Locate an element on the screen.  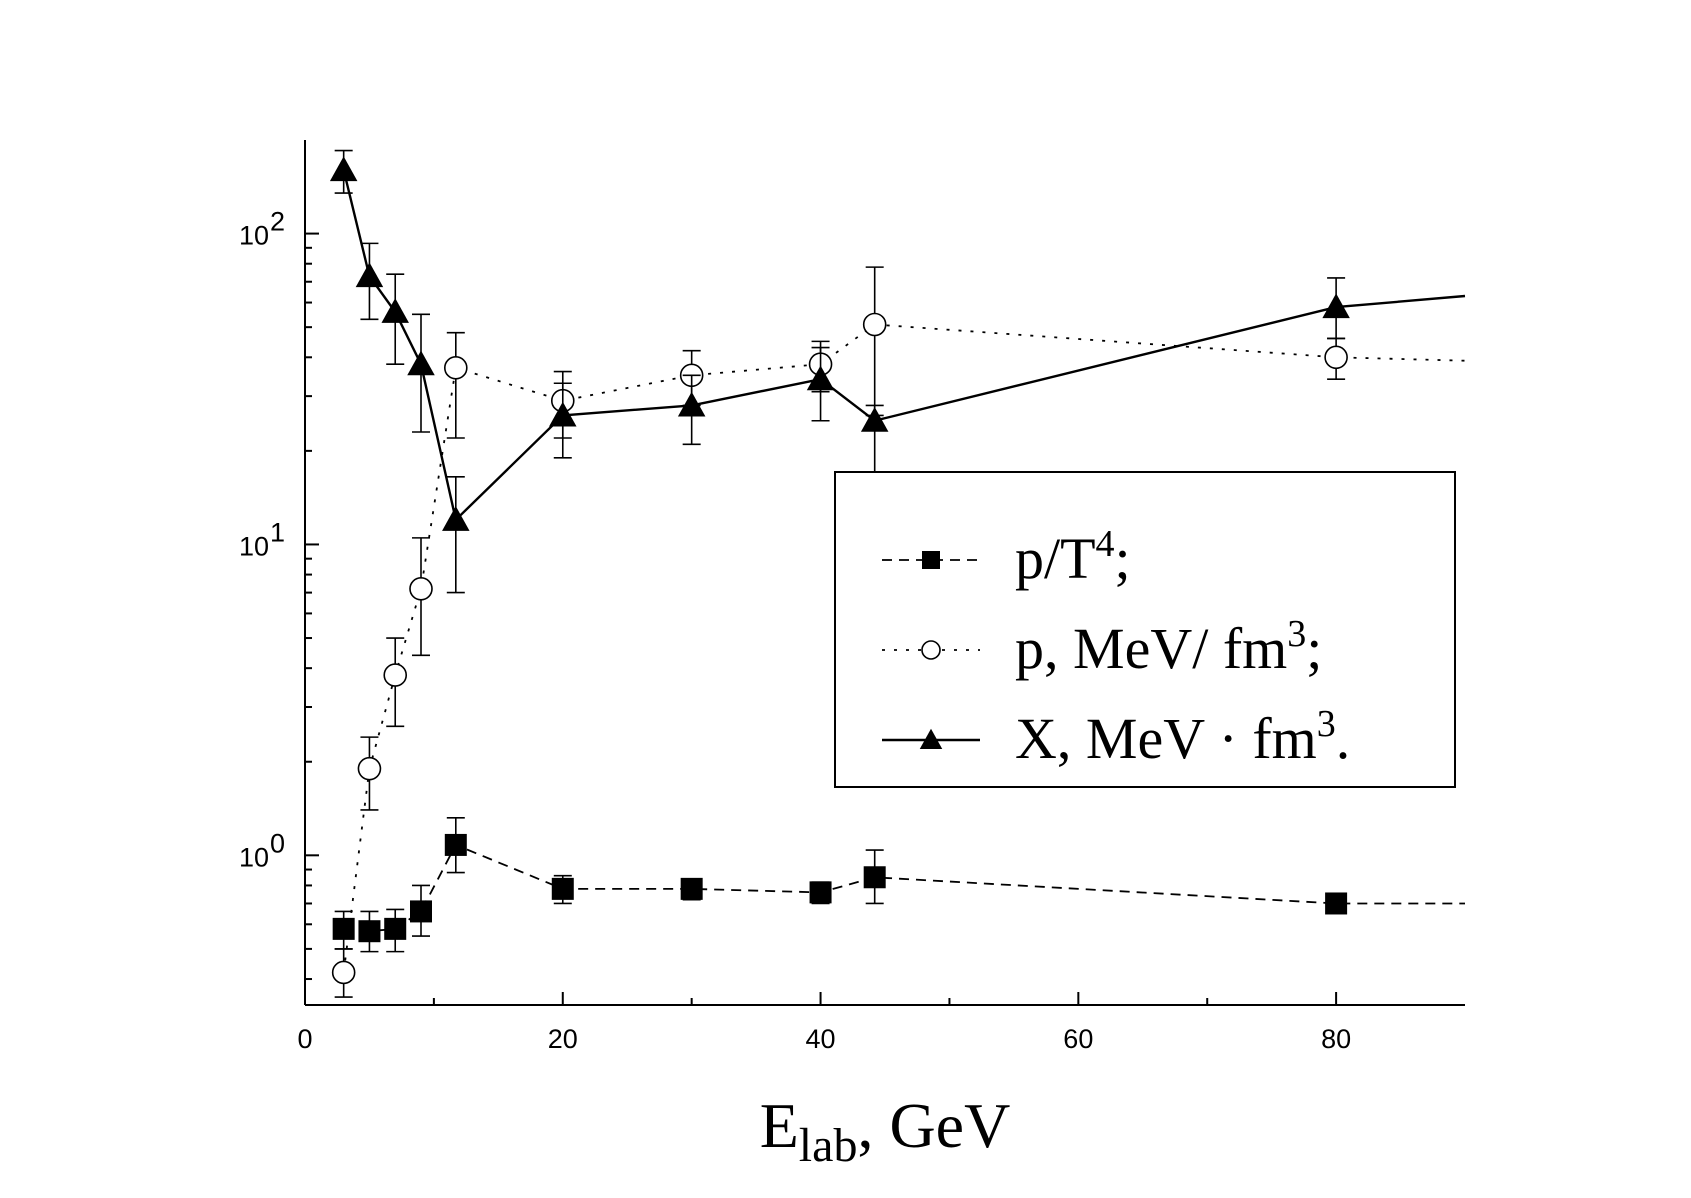
x-axis-title-main: E is located at coordinates (779, 1125).